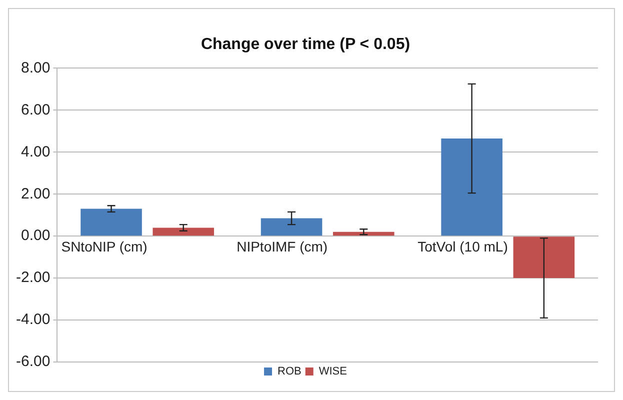 The height and width of the screenshot is (400, 623). I want to click on y-tick-label: -2.00, so click(33, 277).